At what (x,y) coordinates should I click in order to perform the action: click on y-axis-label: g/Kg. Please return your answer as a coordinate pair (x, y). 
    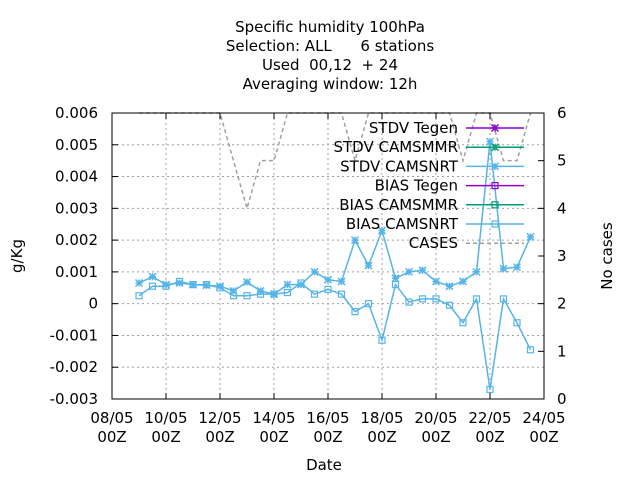
    Looking at the image, I should click on (17, 256).